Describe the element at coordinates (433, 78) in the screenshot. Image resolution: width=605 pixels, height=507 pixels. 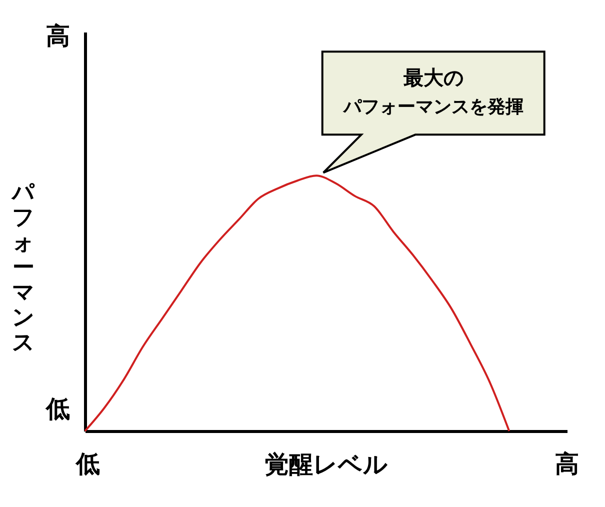
I see `text: 最大の` at that location.